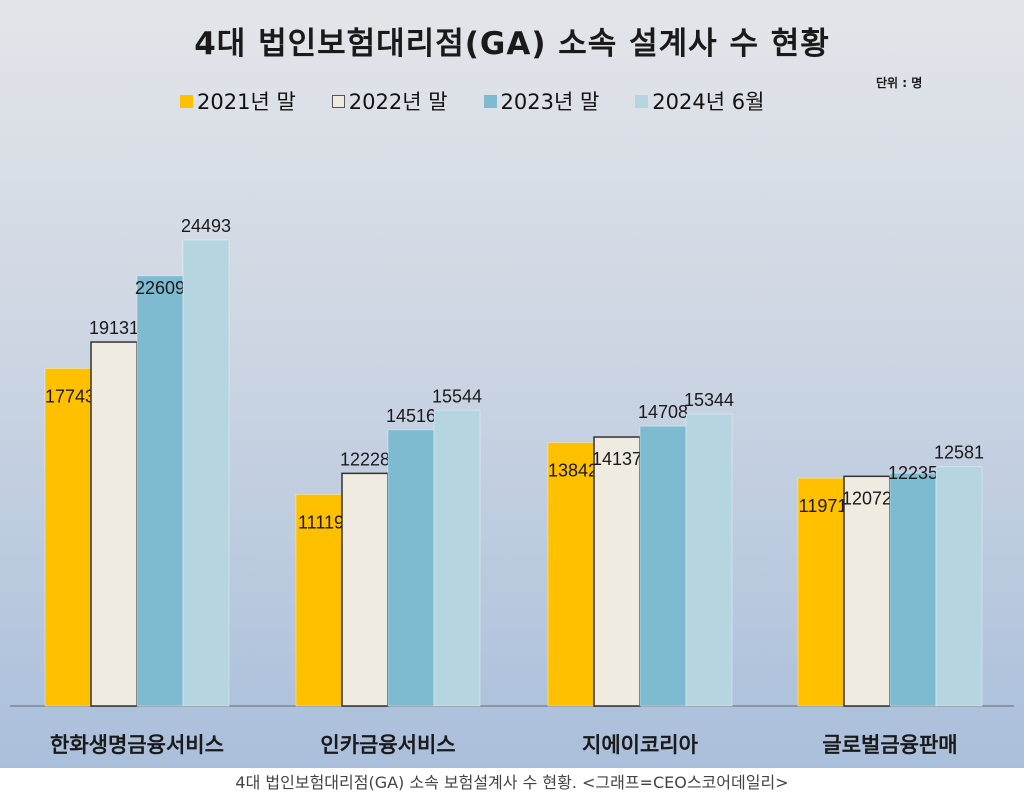 This screenshot has height=798, width=1024. What do you see at coordinates (867, 498) in the screenshot?
I see `value-label-4-2: 12072` at bounding box center [867, 498].